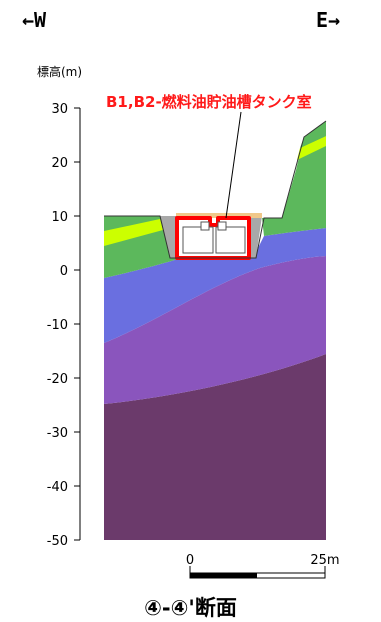 The image size is (381, 622). Describe the element at coordinates (233, 165) in the screenshot. I see `callout-leader-line` at that location.